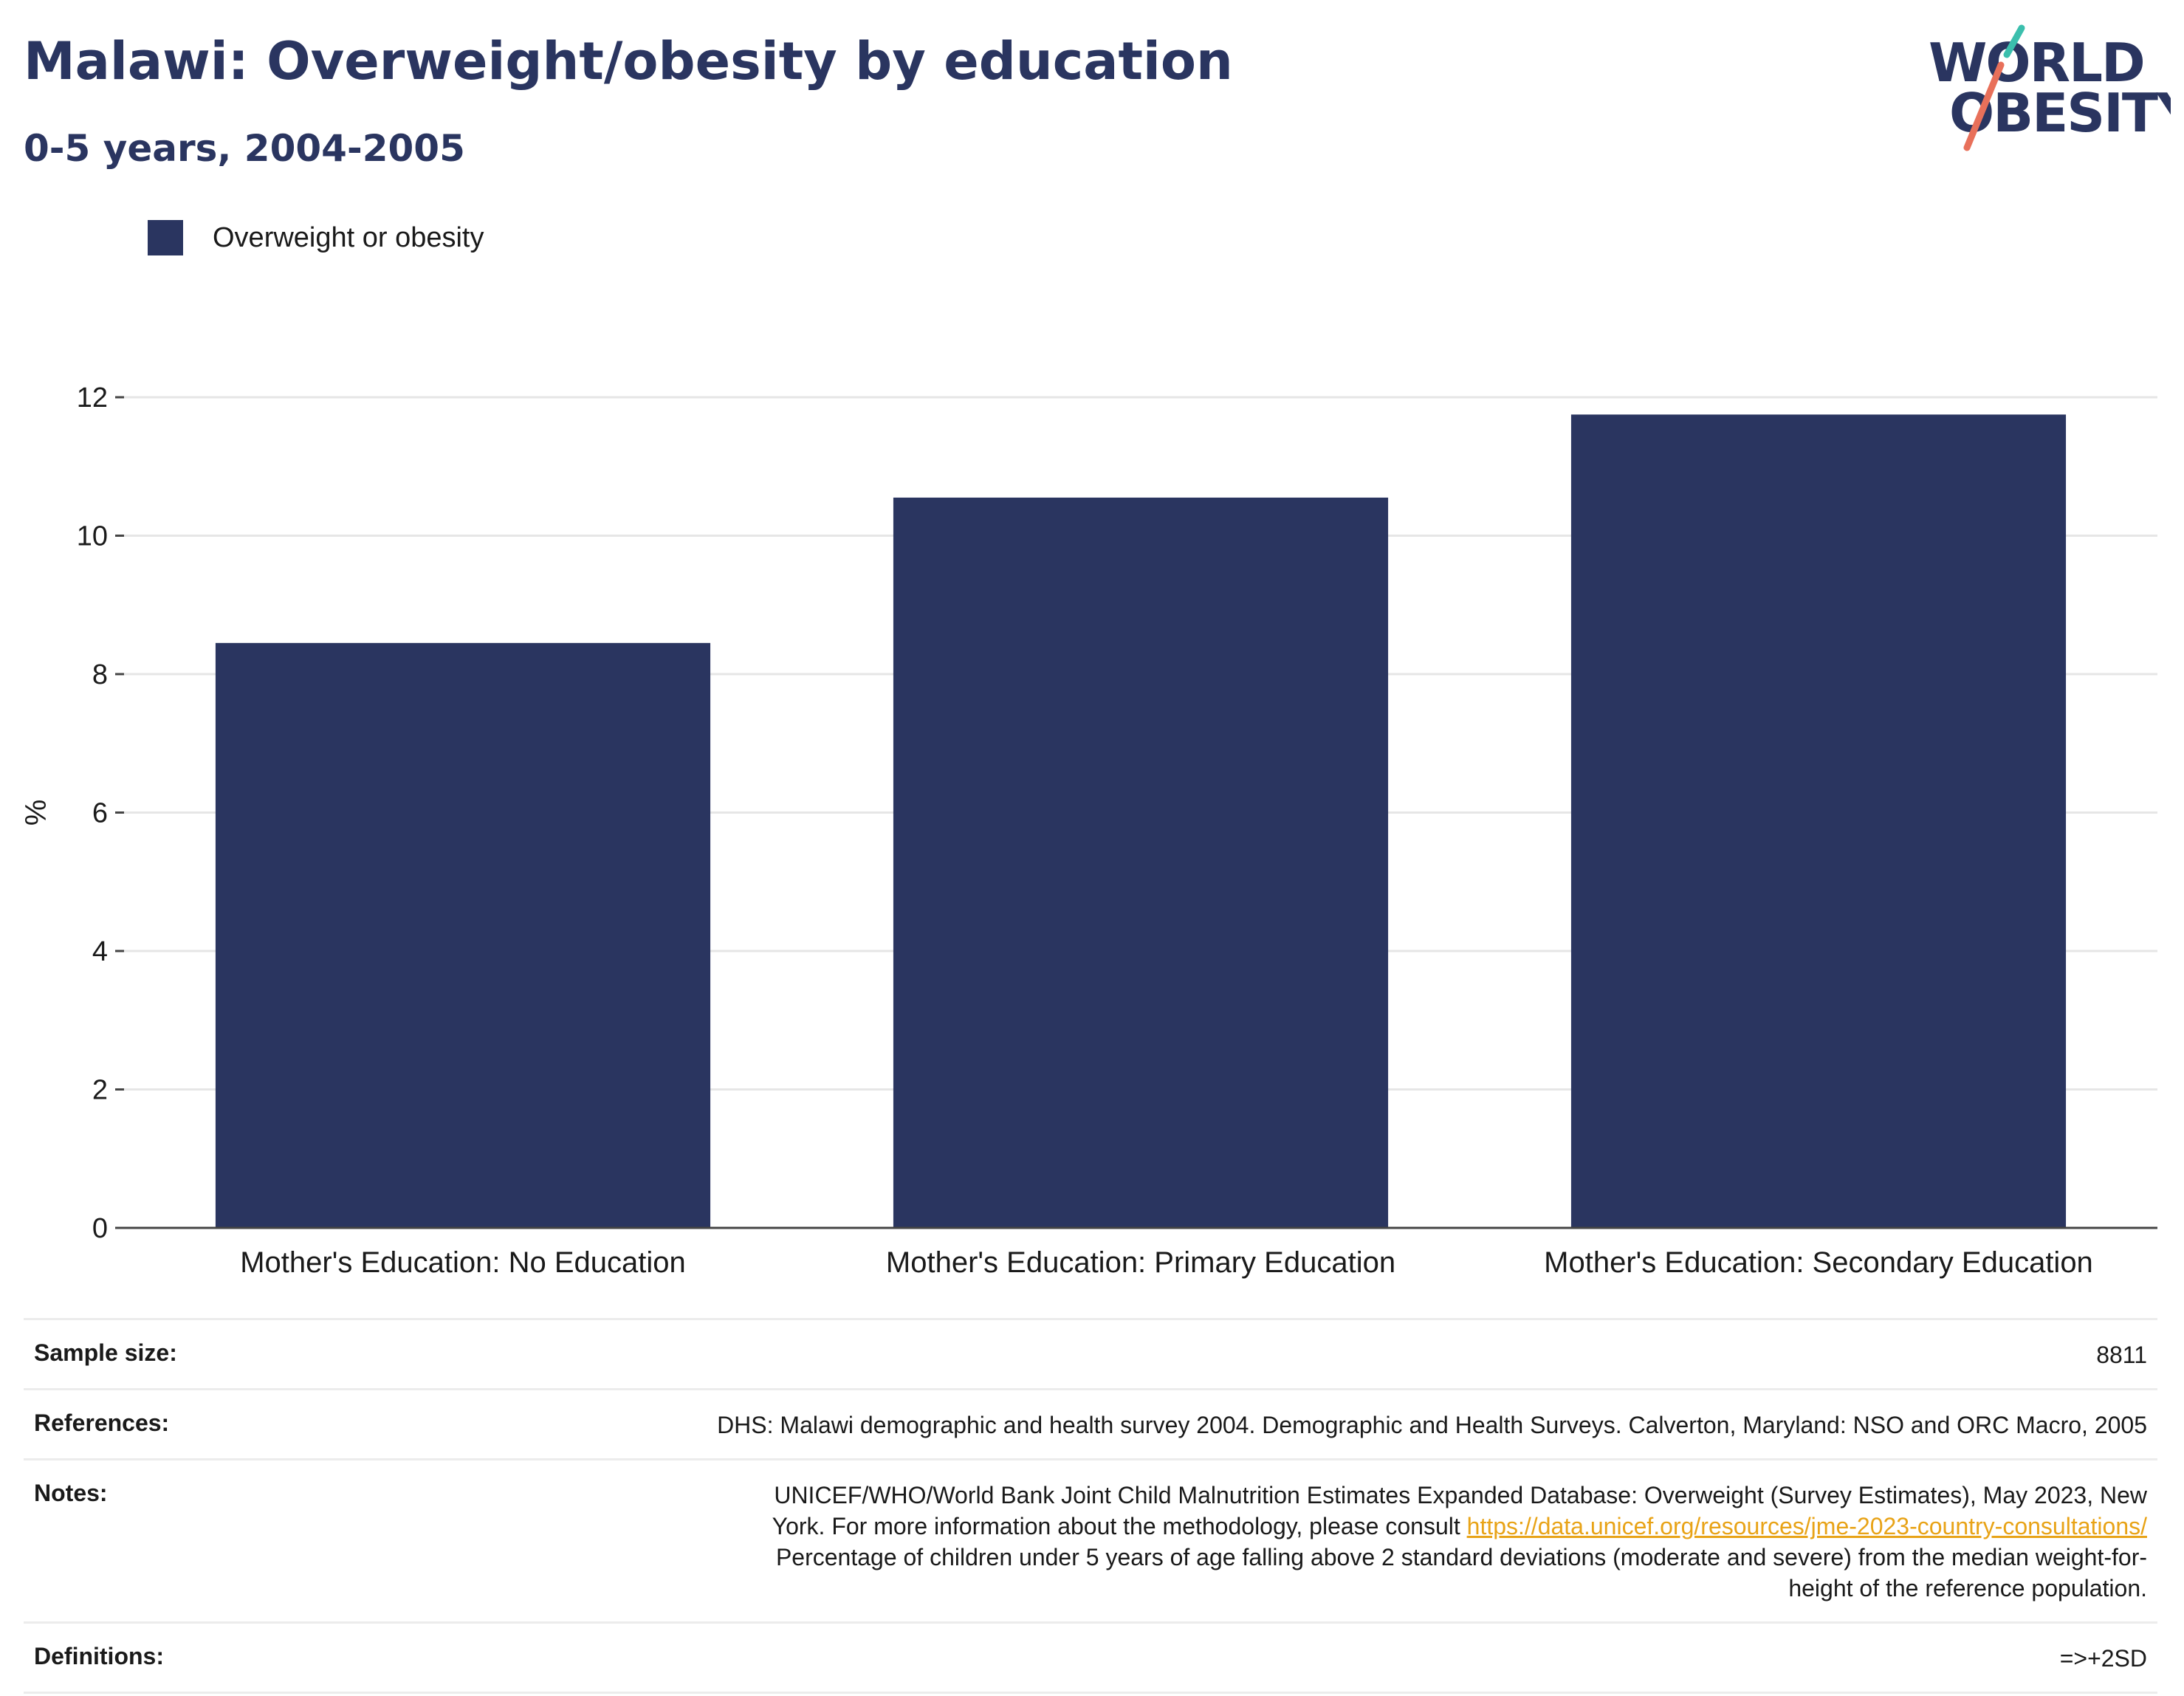 This screenshot has width=2184, height=1696. I want to click on y-tick-label: 12, so click(93, 397).